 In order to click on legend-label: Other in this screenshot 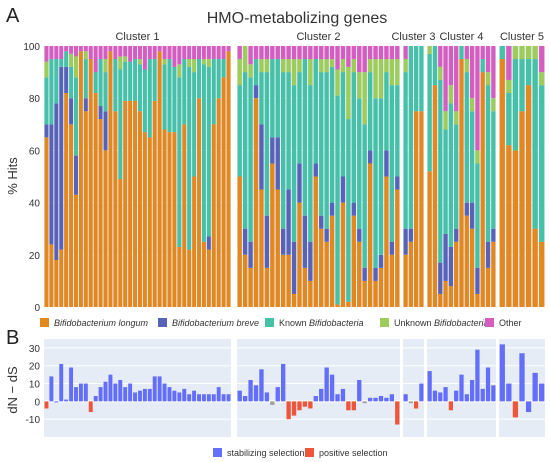, I will do `click(510, 323)`.